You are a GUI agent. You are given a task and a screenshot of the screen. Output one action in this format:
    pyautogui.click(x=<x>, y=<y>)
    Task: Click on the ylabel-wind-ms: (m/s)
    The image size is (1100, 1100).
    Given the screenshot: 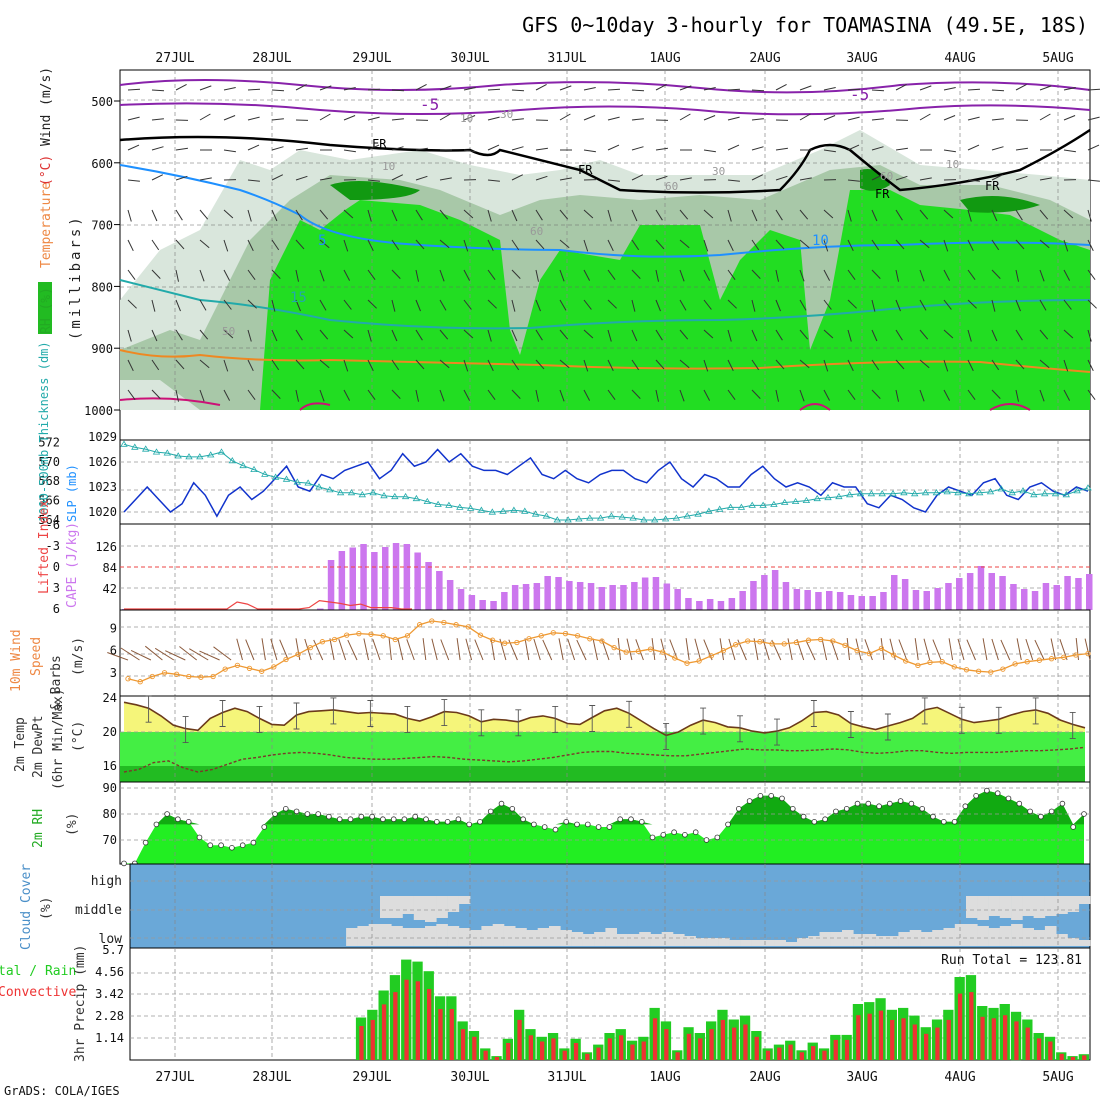 What is the action you would take?
    pyautogui.click(x=78, y=656)
    